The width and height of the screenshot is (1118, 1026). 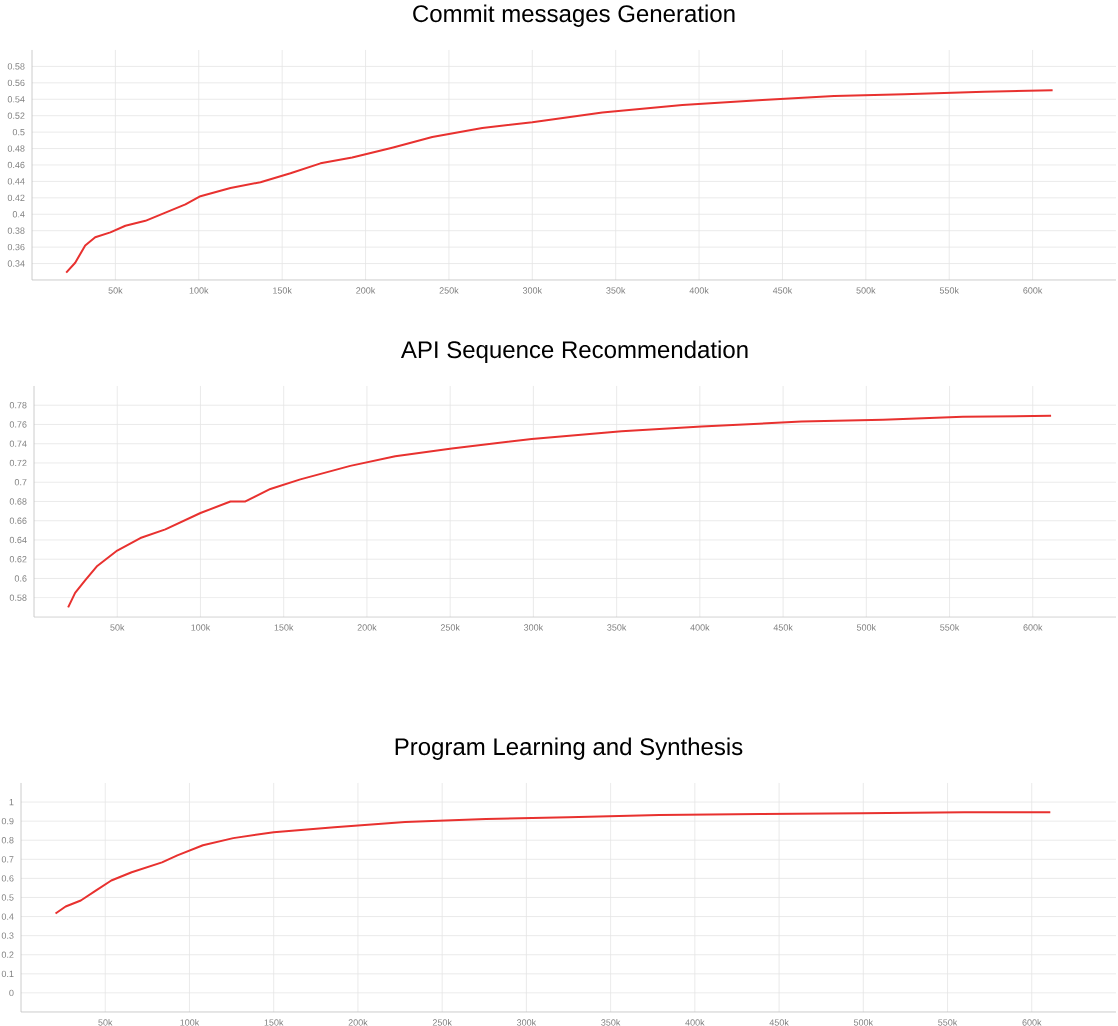 What do you see at coordinates (18, 501) in the screenshot?
I see `y-tick-label: 0.68` at bounding box center [18, 501].